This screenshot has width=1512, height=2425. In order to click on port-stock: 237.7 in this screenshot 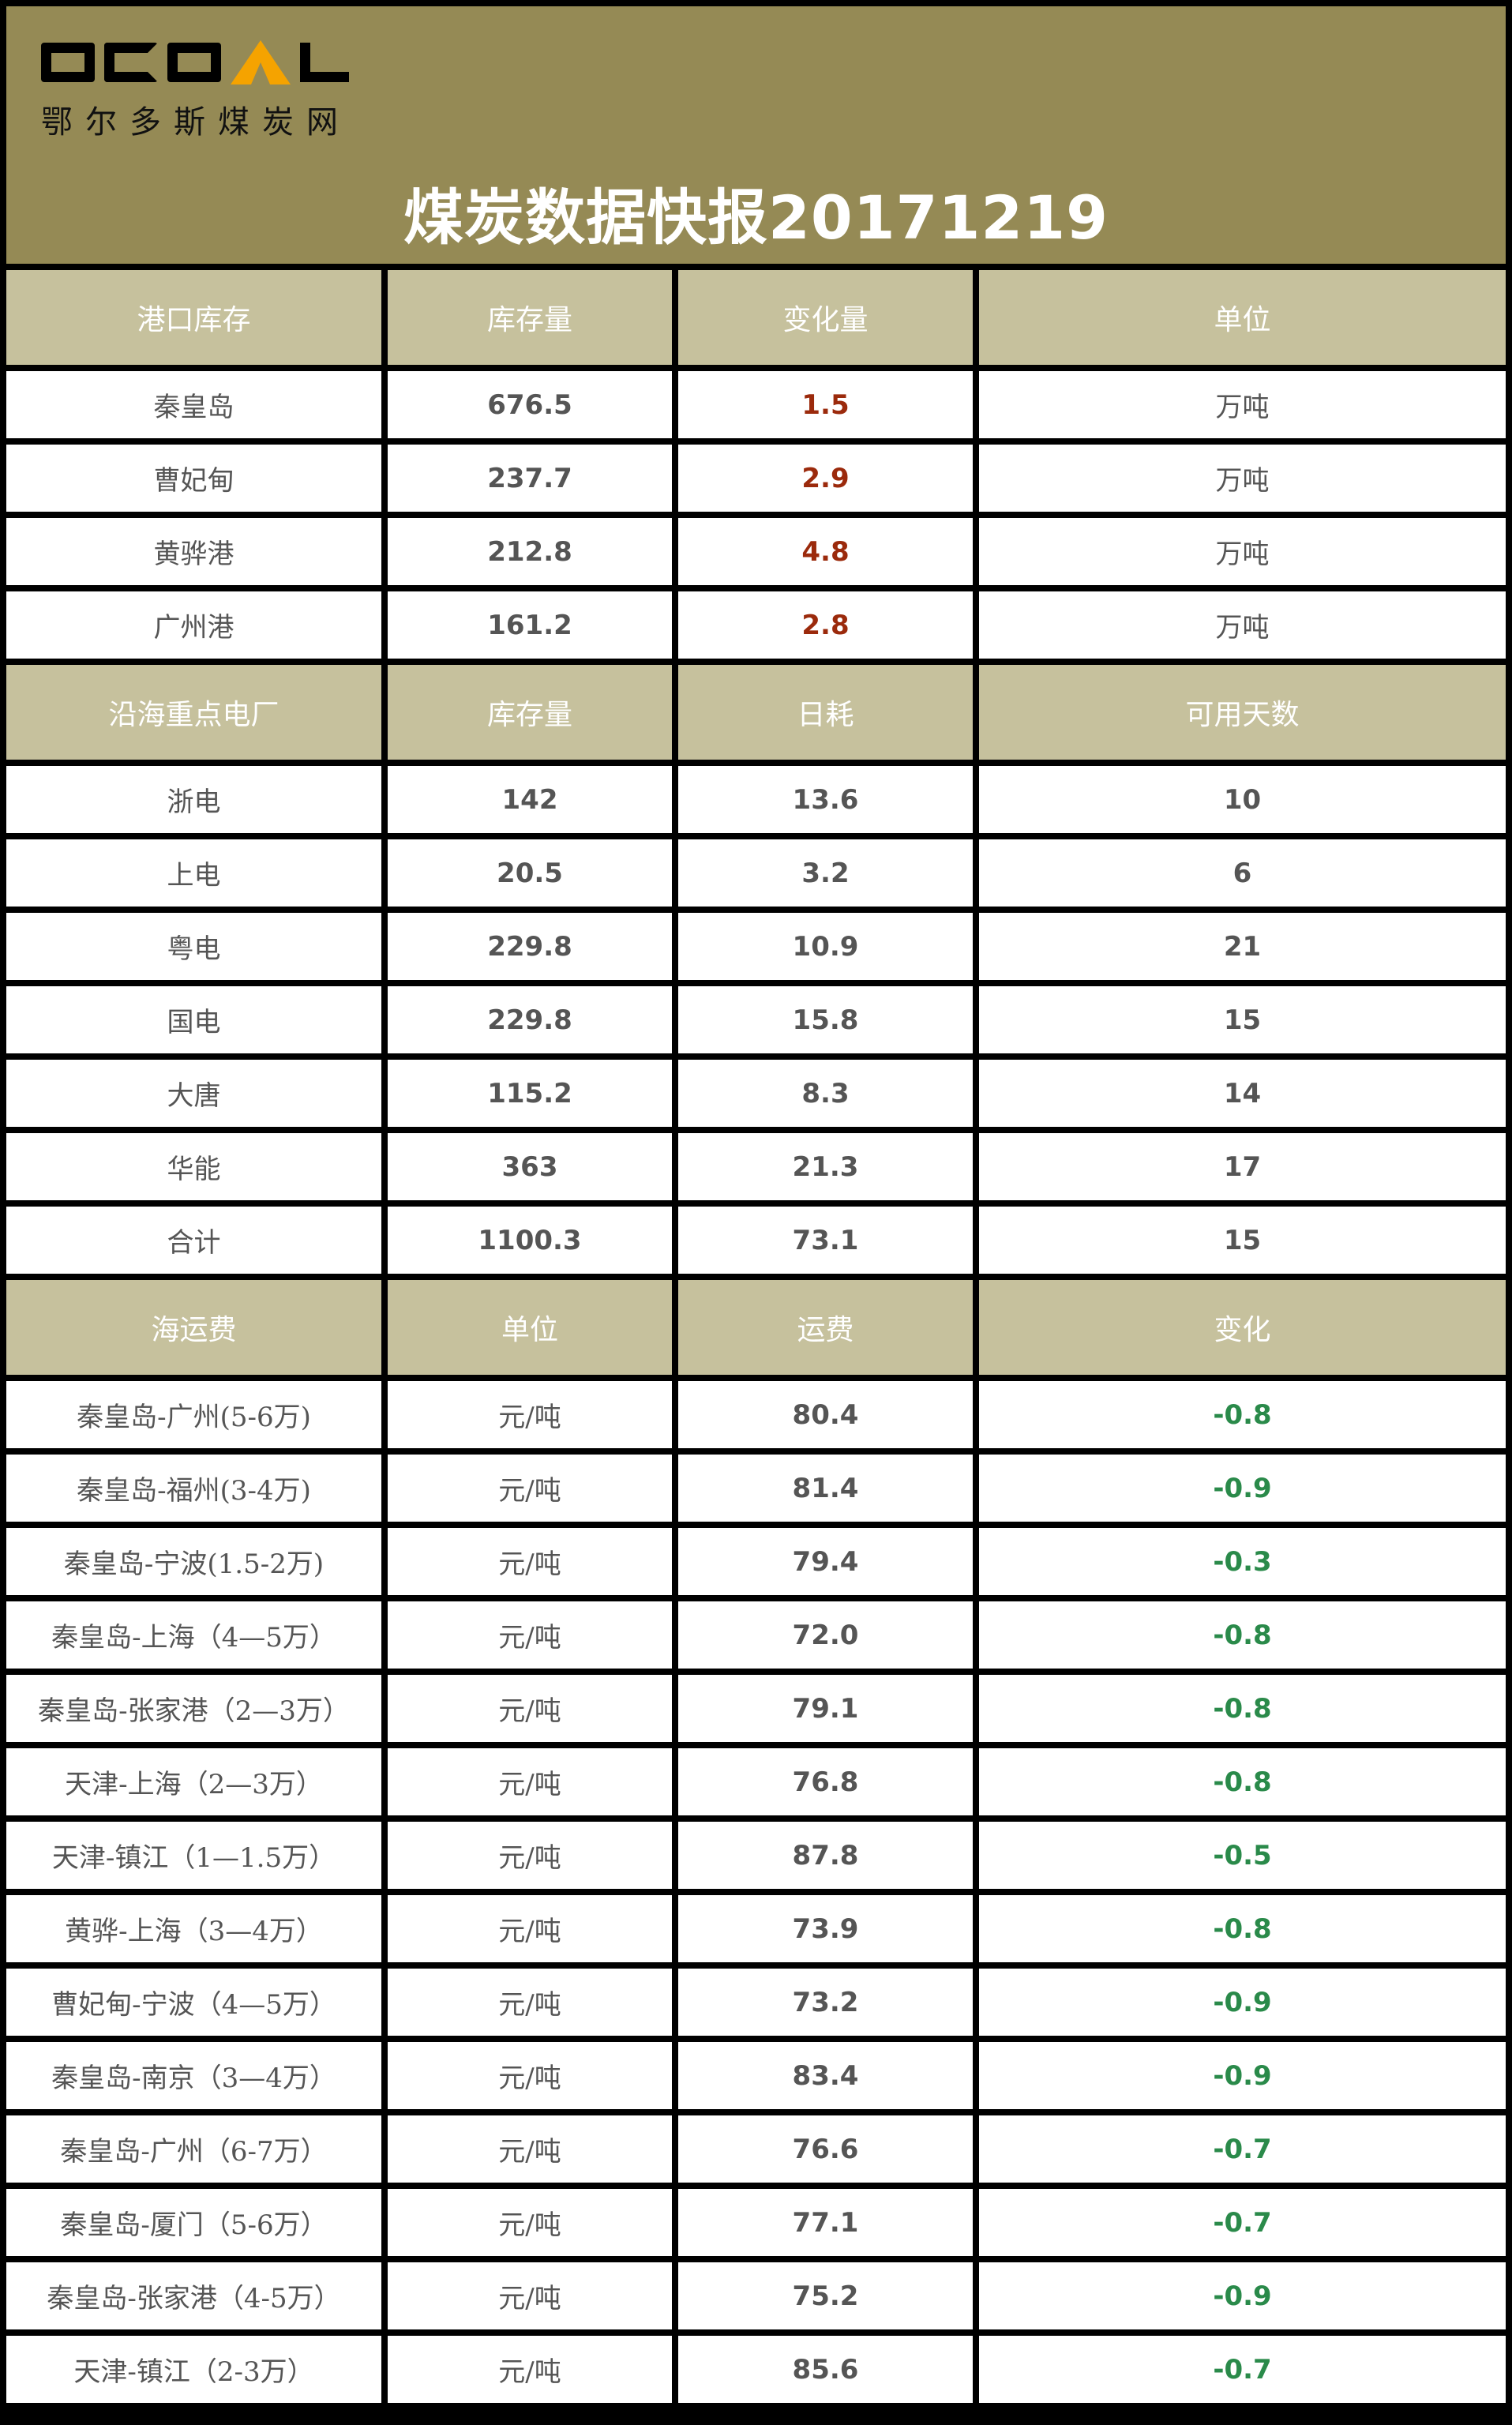, I will do `click(530, 478)`.